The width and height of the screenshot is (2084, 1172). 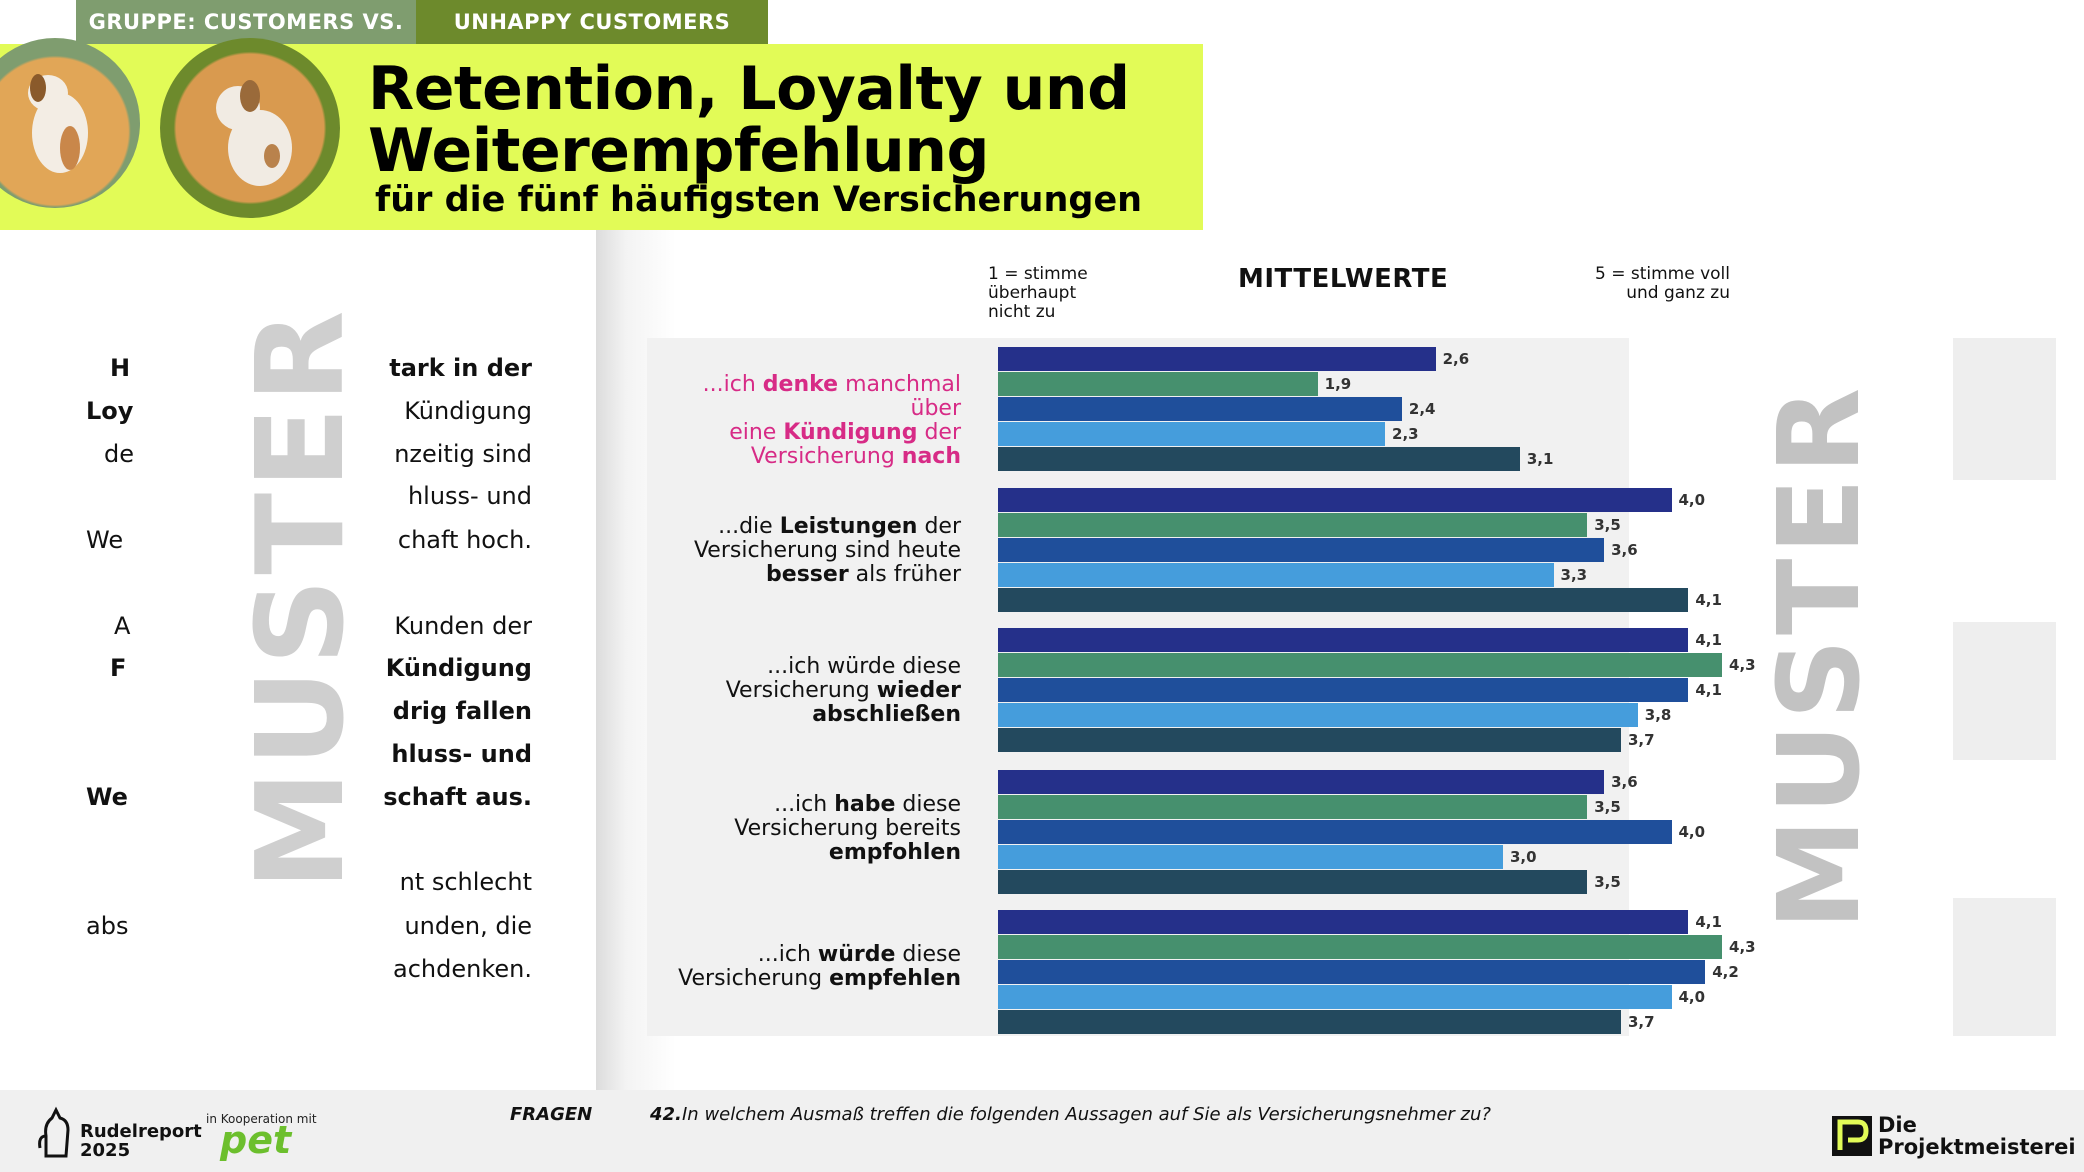 What do you see at coordinates (457, 797) in the screenshot?
I see `intro-text-right-fragment: schaft aus.` at bounding box center [457, 797].